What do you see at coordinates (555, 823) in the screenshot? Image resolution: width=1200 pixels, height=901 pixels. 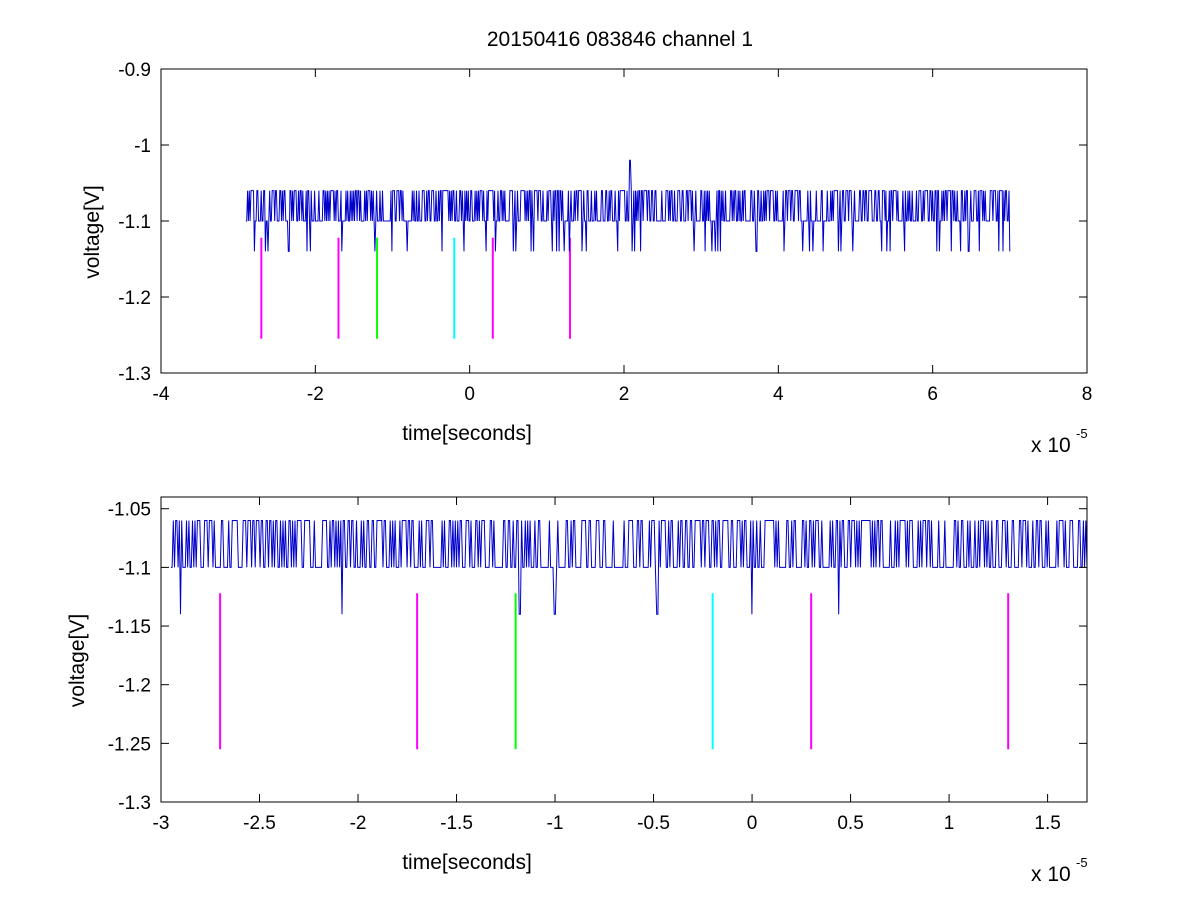 I see `bottom-plot-x-tick-label: -1` at bounding box center [555, 823].